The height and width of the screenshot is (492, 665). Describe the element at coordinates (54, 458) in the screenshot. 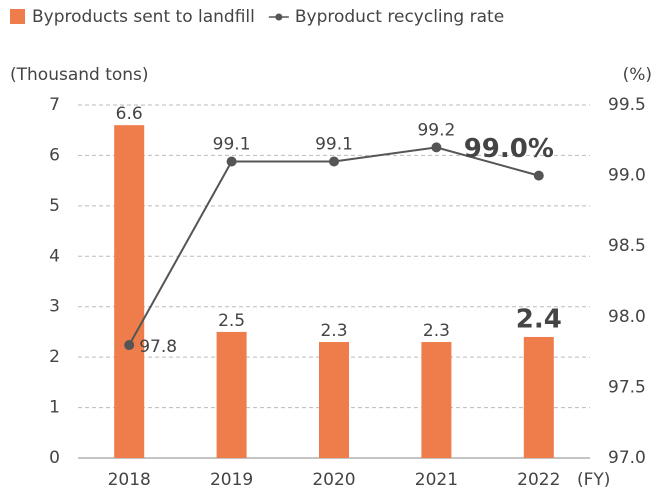

I see `y-tick-label: 0` at that location.